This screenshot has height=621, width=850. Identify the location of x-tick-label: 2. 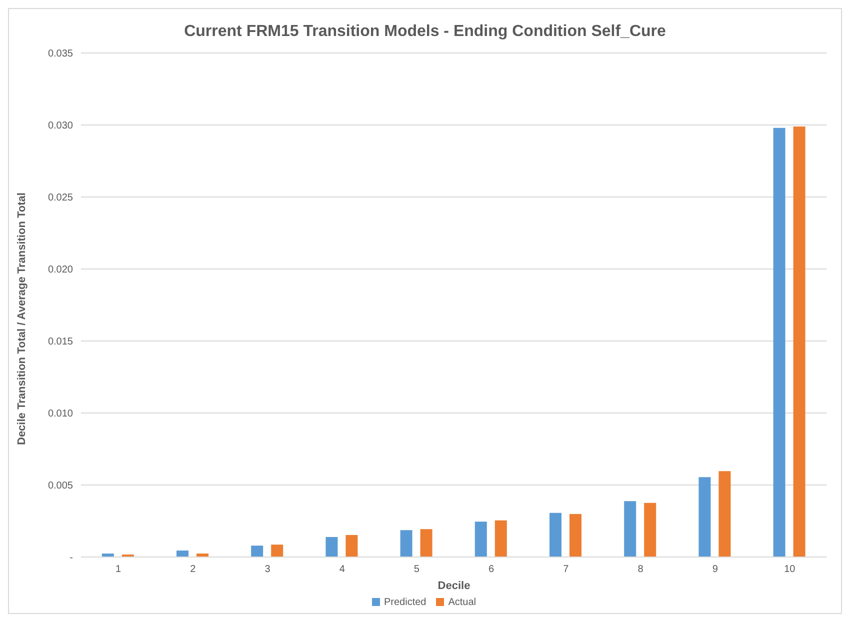
(193, 570).